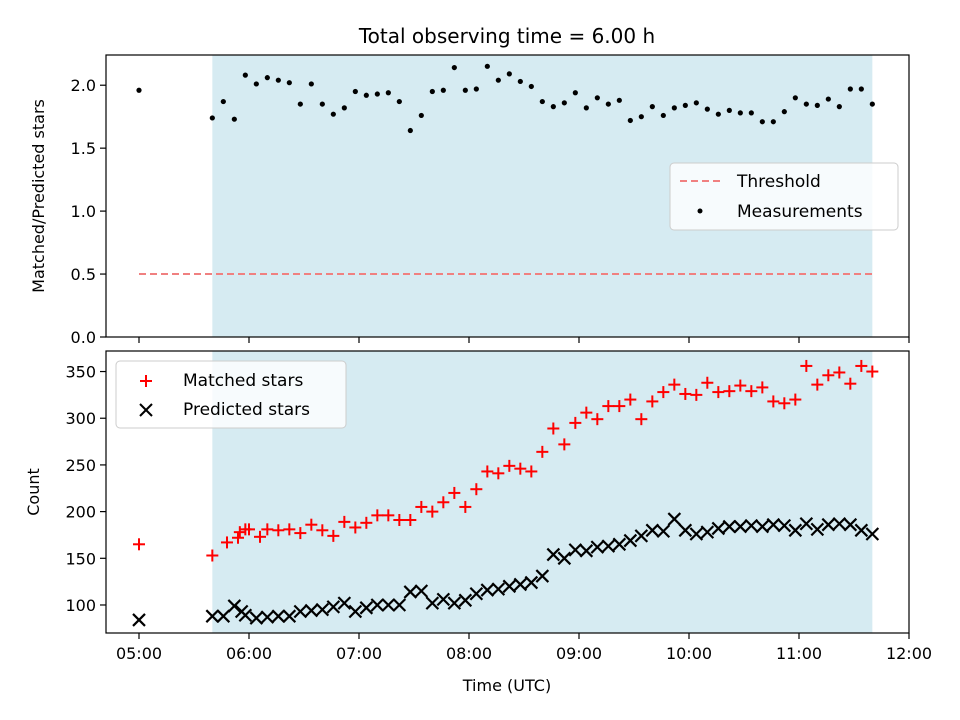 The image size is (960, 720). I want to click on y-tick-label: 1.5, so click(83, 148).